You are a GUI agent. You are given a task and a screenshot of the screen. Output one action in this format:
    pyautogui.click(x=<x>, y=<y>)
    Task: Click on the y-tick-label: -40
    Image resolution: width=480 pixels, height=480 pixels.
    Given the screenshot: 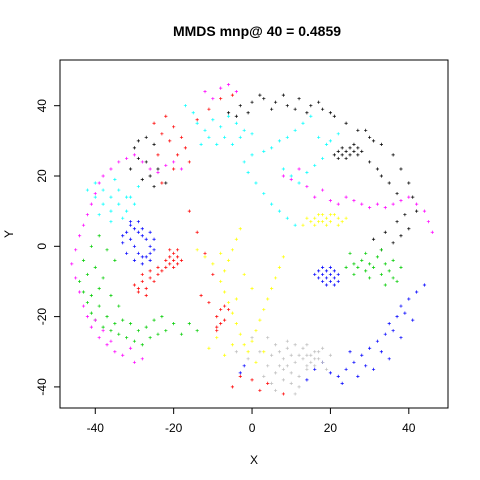 What is the action you would take?
    pyautogui.click(x=42, y=387)
    